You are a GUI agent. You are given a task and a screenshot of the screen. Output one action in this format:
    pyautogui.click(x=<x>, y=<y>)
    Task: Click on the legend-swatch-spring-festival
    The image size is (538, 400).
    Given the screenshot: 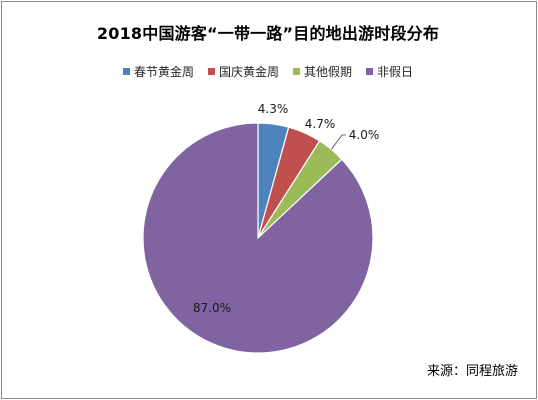 What is the action you would take?
    pyautogui.click(x=126, y=71)
    